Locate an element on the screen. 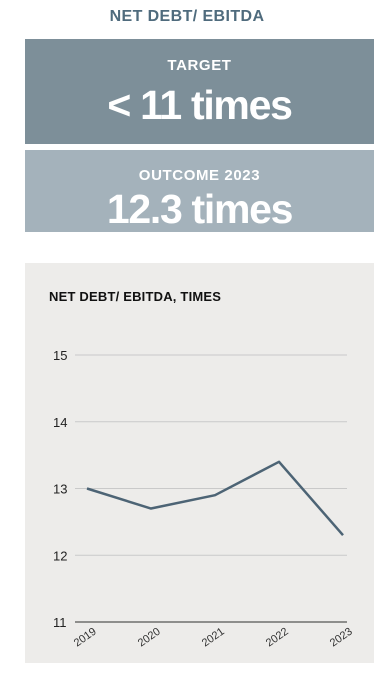 This screenshot has height=674, width=374. outcome-value: 12.3 times is located at coordinates (200, 209).